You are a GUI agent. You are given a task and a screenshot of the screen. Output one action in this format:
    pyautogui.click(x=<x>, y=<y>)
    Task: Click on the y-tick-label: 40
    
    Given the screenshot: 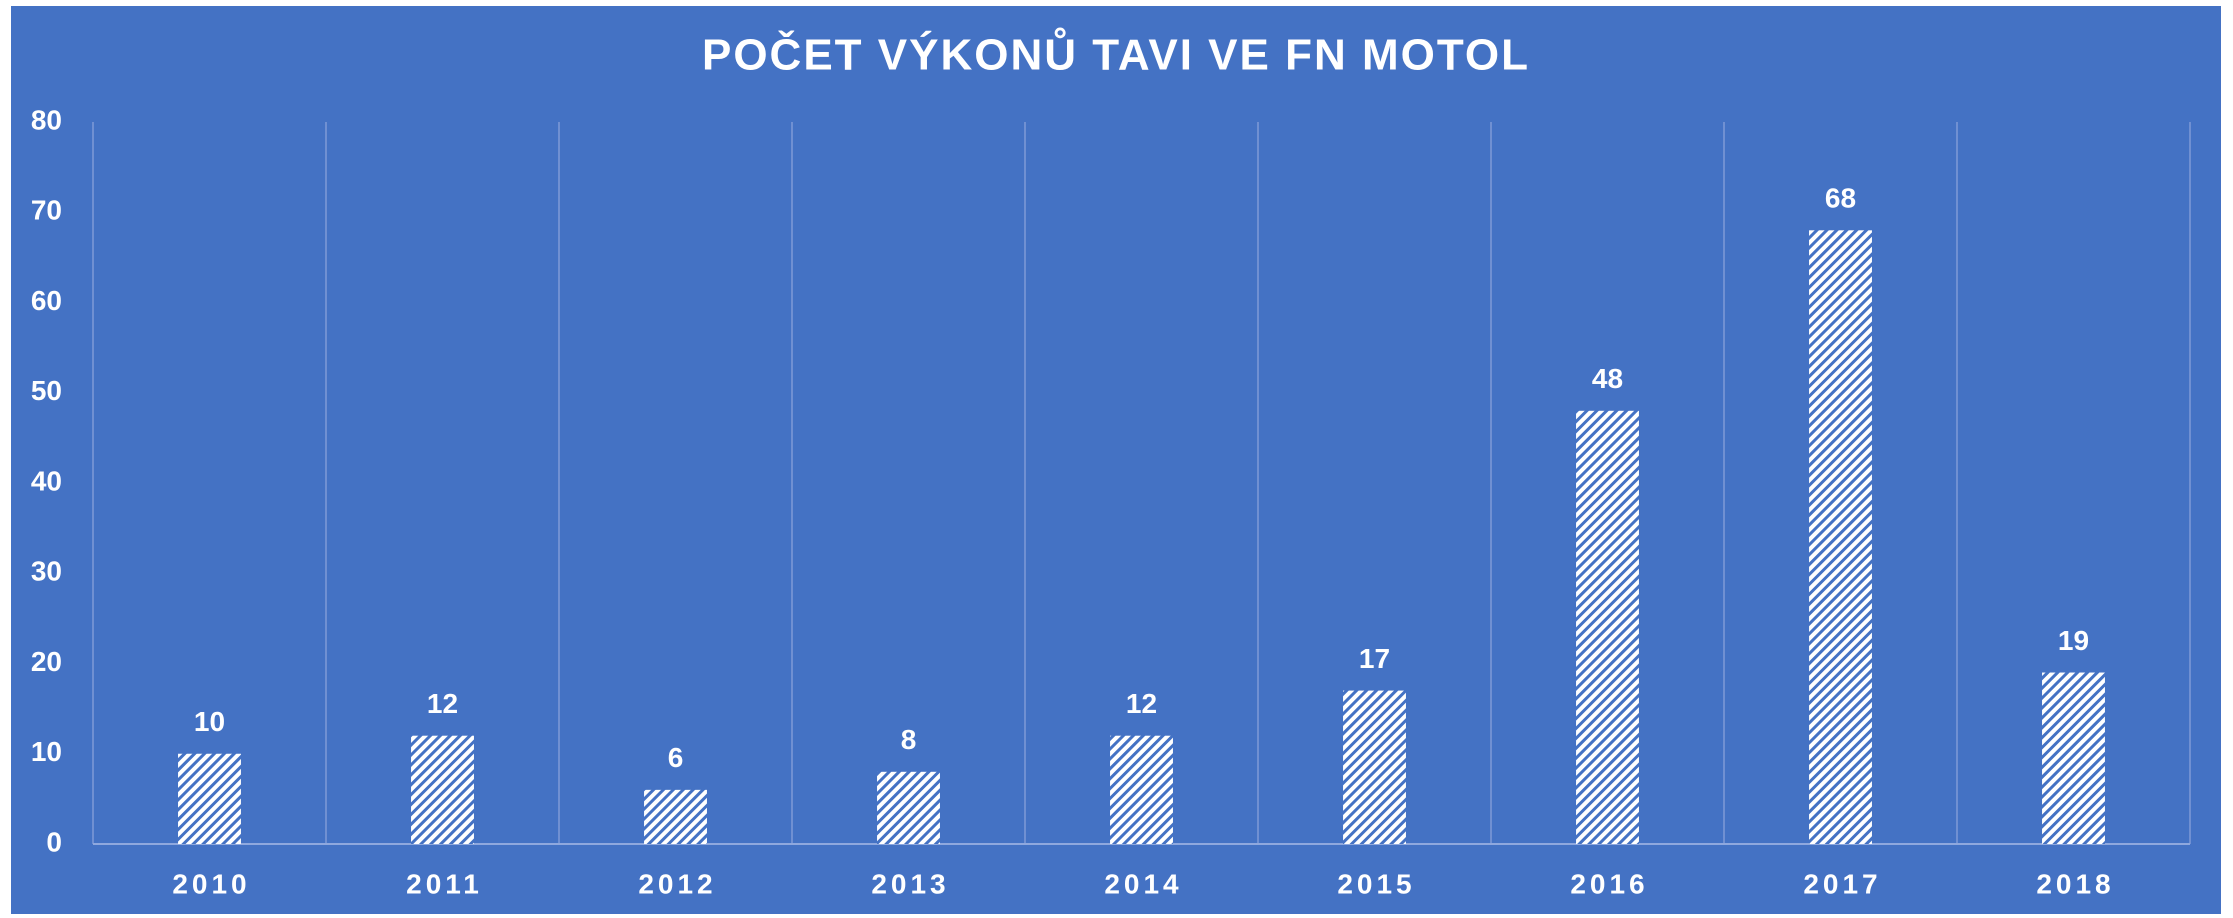 What is the action you would take?
    pyautogui.click(x=46, y=480)
    